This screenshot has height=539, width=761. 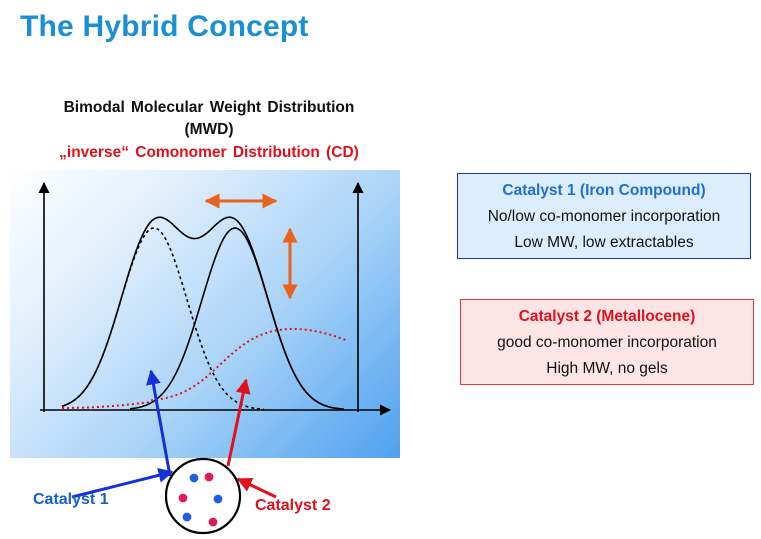 I want to click on catalyst2-label: Catalyst 2, so click(x=293, y=505).